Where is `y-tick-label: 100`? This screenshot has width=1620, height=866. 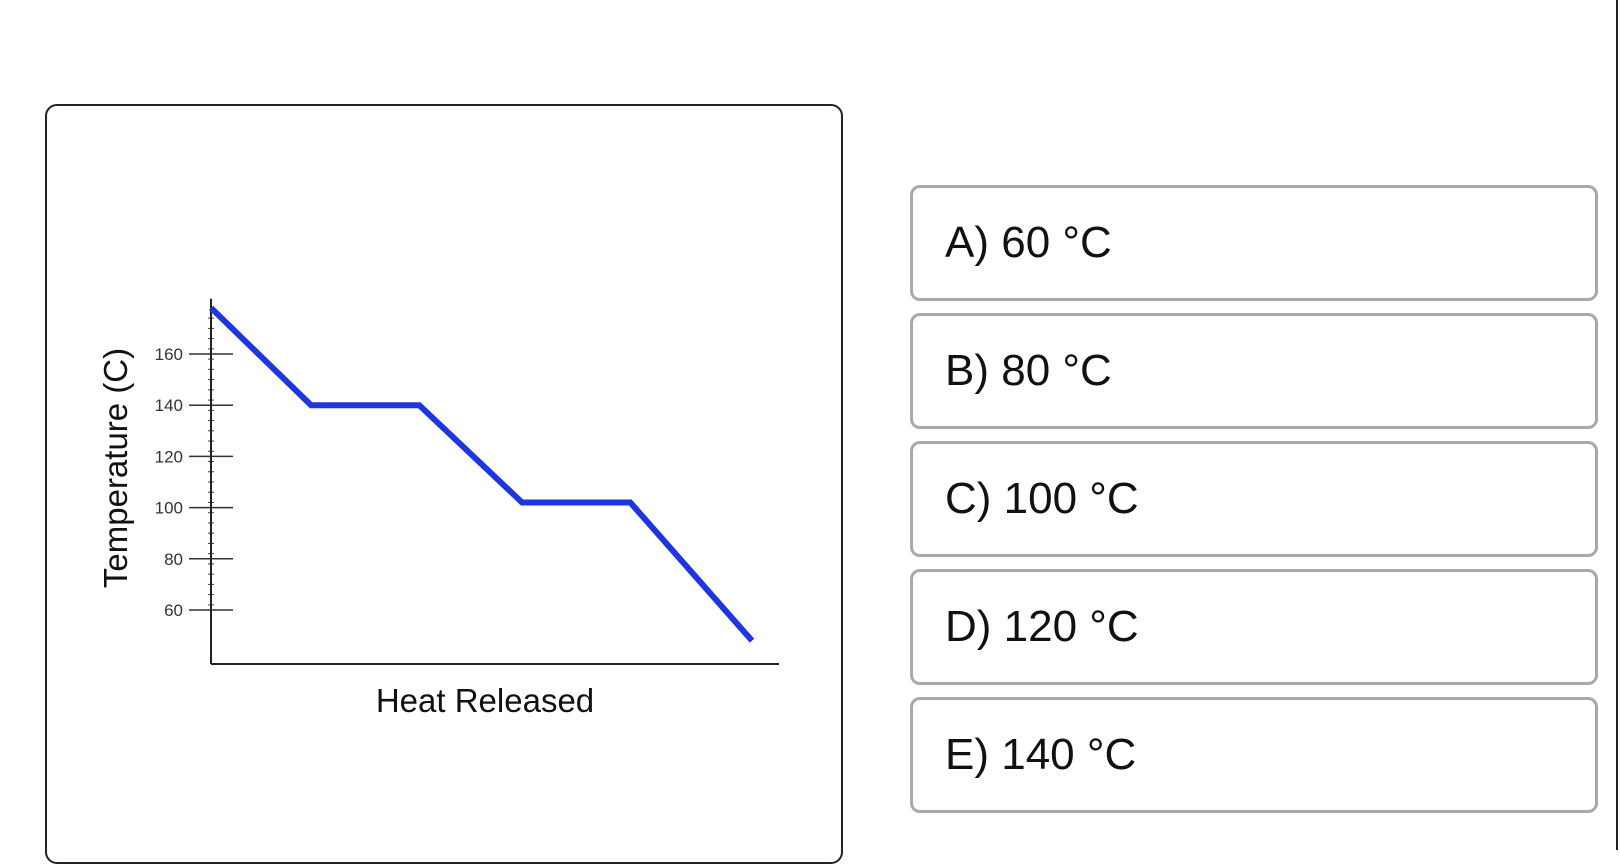 y-tick-label: 100 is located at coordinates (169, 508).